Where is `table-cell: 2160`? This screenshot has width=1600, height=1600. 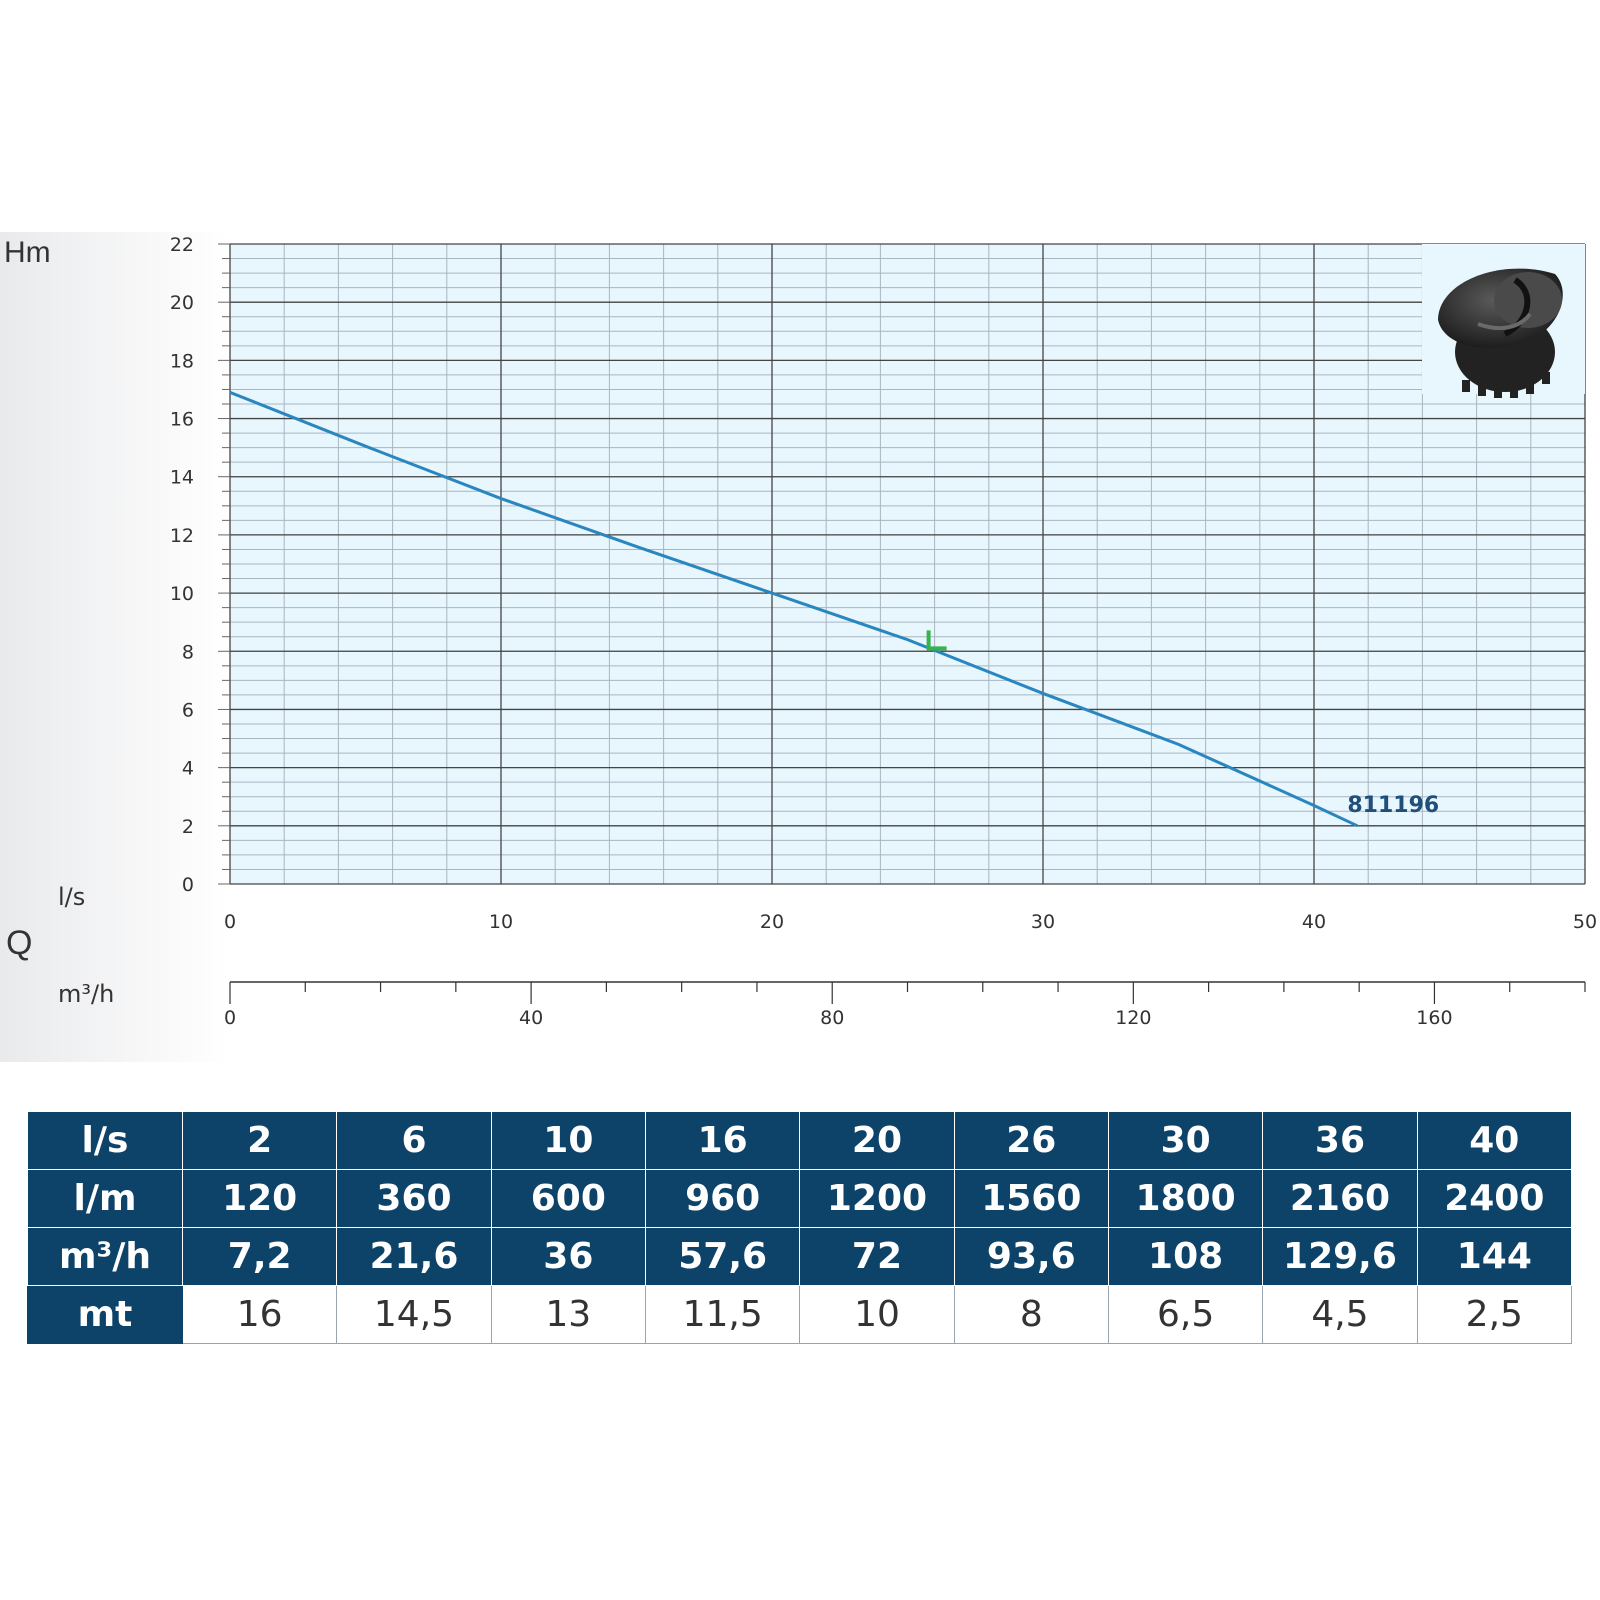
table-cell: 2160 is located at coordinates (1340, 1198).